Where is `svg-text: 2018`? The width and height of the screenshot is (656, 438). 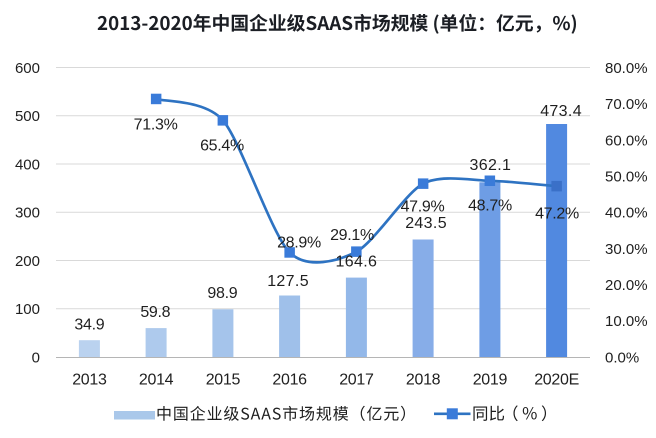
svg-text: 2018 is located at coordinates (423, 379).